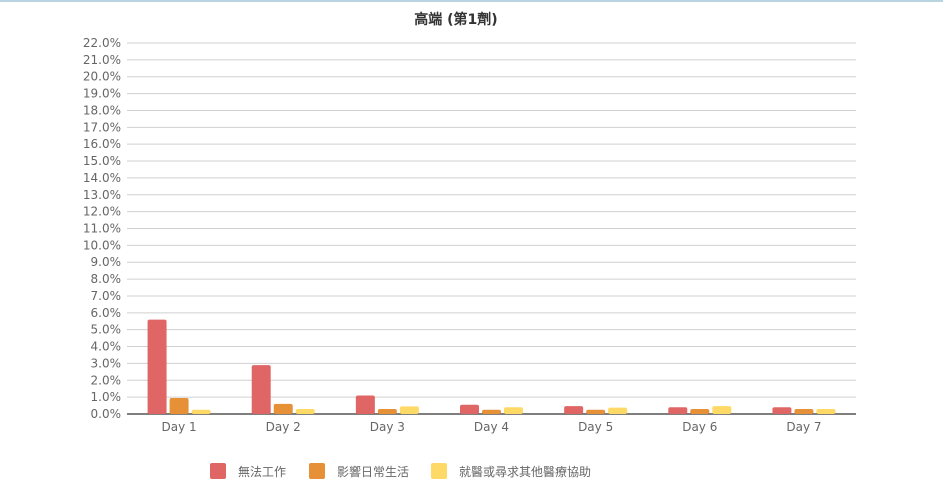 The image size is (943, 499). I want to click on x-tick-label: Day 5, so click(595, 427).